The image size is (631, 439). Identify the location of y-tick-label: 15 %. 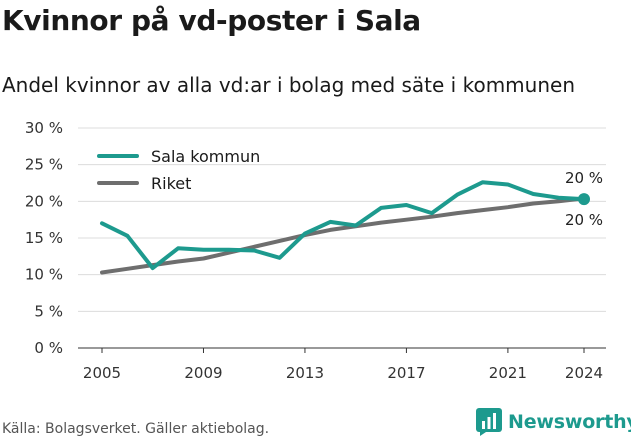
(44, 238).